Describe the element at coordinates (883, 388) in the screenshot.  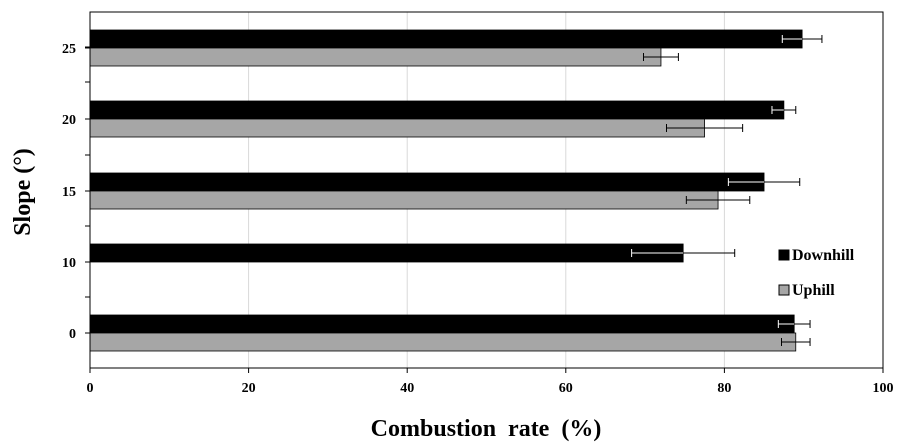
I see `x-tick-label: 100` at that location.